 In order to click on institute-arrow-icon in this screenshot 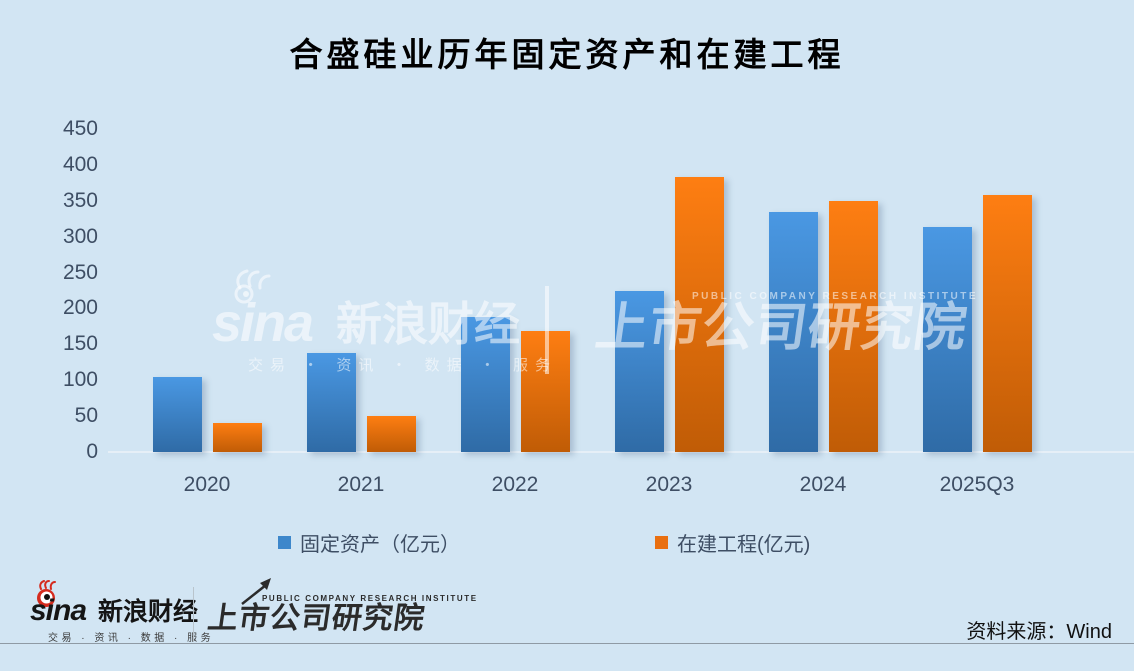, I will do `click(256, 591)`.